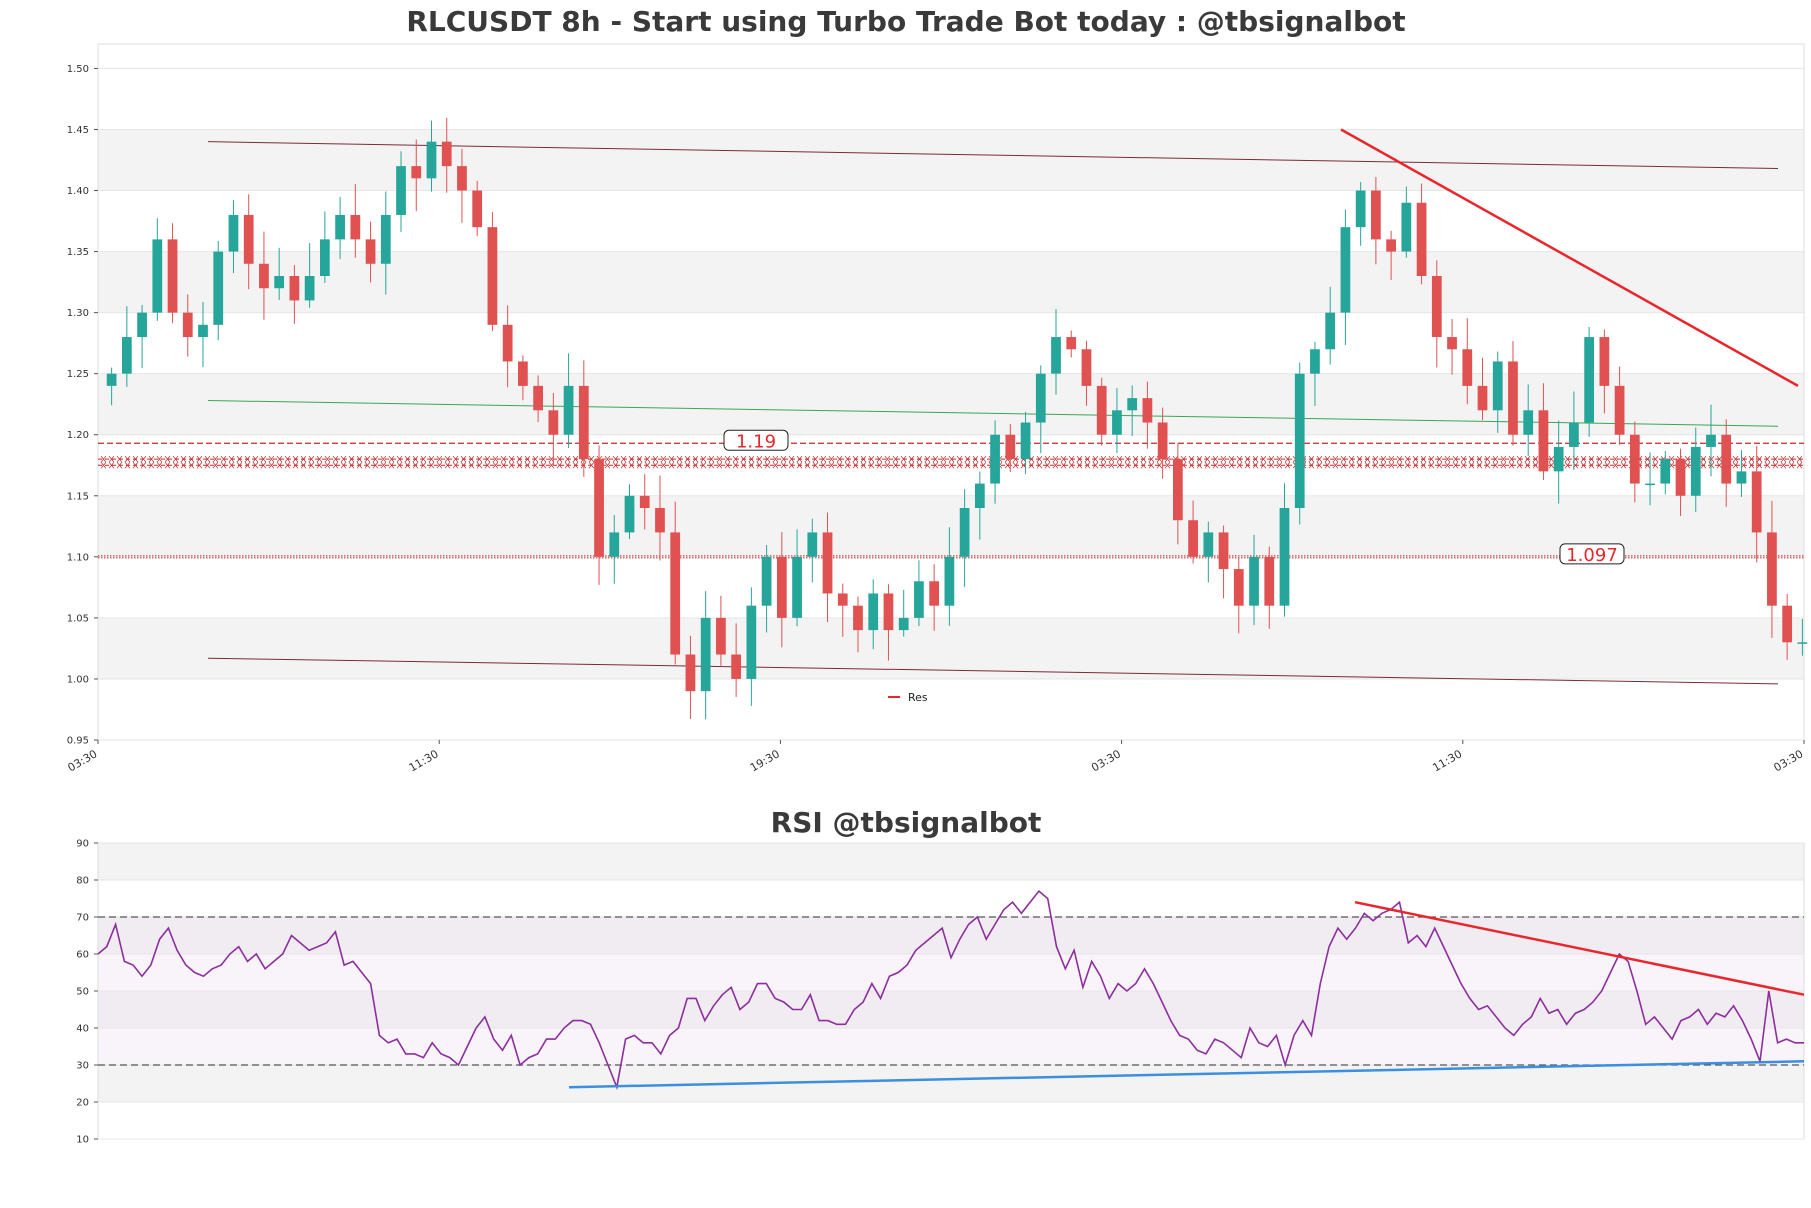 Image resolution: width=1811 pixels, height=1208 pixels. Describe the element at coordinates (1579, 948) in the screenshot. I see `rsi-resistance-trendline` at that location.